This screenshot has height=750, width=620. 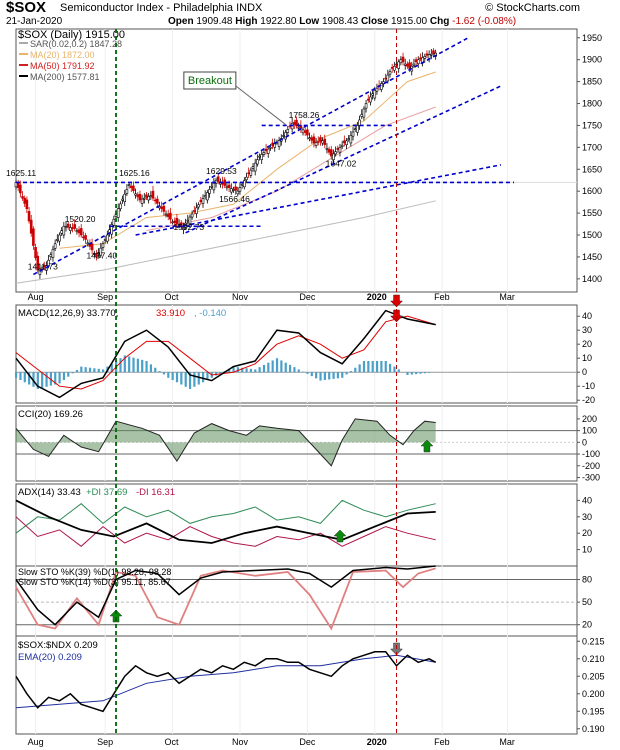 What do you see at coordinates (68, 313) in the screenshot?
I see `macd-title: MACD(12,26,9) 33.770,` at bounding box center [68, 313].